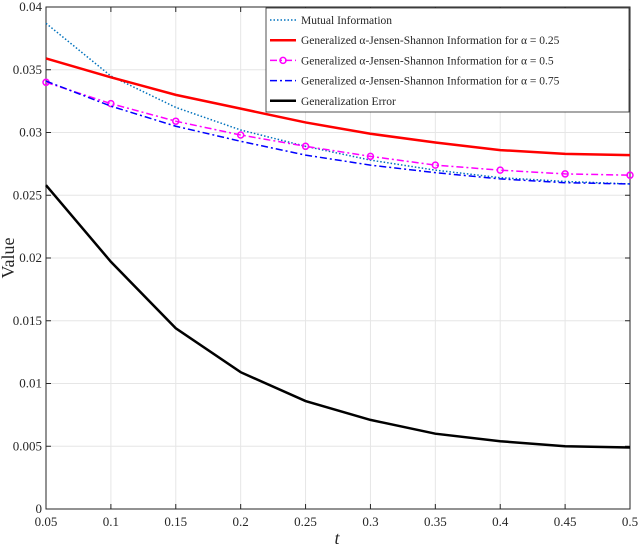 The height and width of the screenshot is (553, 640). I want to click on x-tick-label: 0.35, so click(435, 521).